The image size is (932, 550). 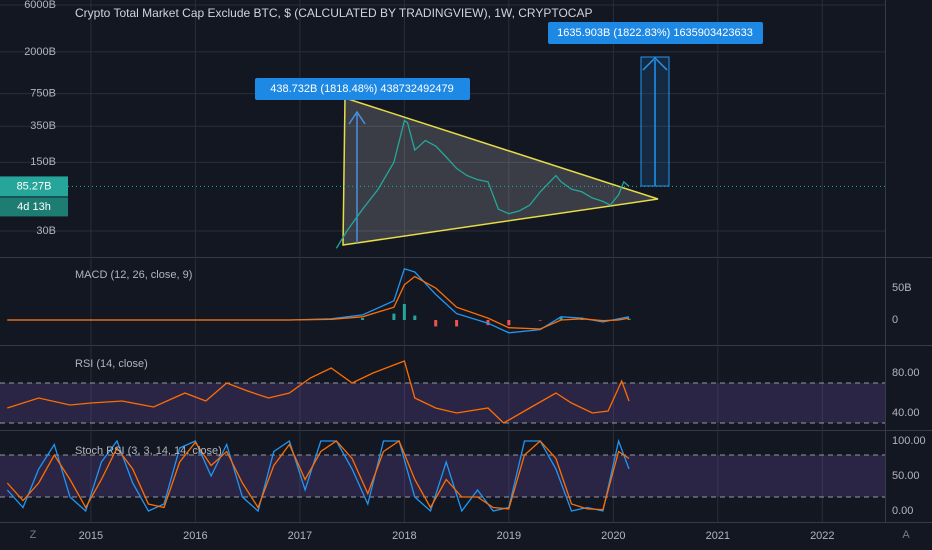 I want to click on x-tick-label: 2022, so click(x=822, y=536).